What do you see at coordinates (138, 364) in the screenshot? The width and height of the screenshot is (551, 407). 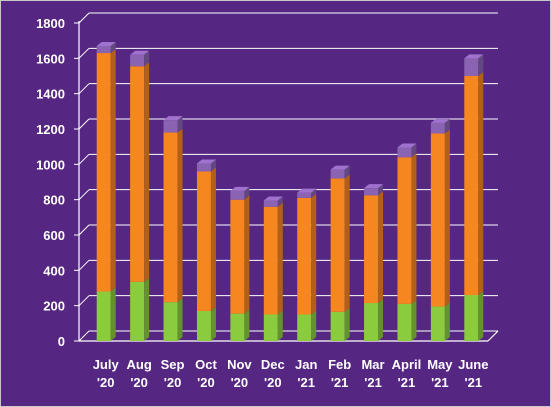 I see `x-tick-label-month: Aug` at bounding box center [138, 364].